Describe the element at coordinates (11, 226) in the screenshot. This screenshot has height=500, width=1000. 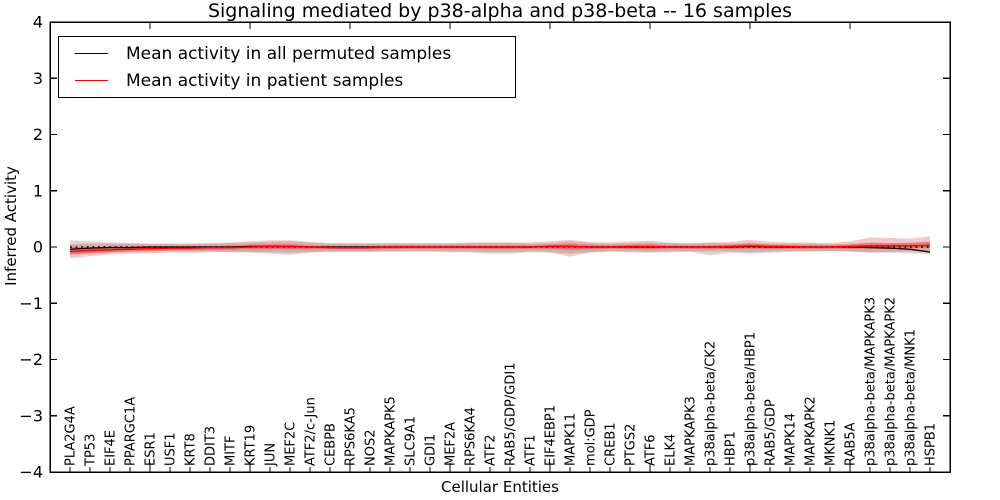
I see `y-axis-label: Inferred Activity` at that location.